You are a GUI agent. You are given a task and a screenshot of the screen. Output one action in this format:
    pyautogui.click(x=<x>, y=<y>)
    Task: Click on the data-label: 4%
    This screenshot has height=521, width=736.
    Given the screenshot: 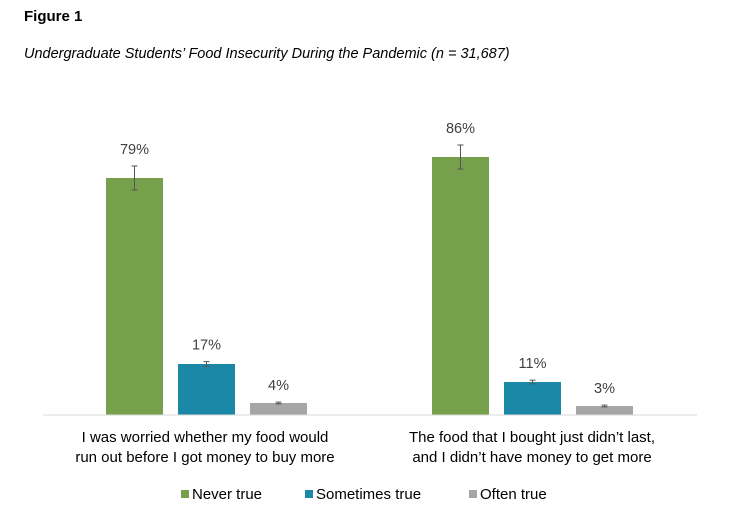 What is the action you would take?
    pyautogui.click(x=278, y=386)
    